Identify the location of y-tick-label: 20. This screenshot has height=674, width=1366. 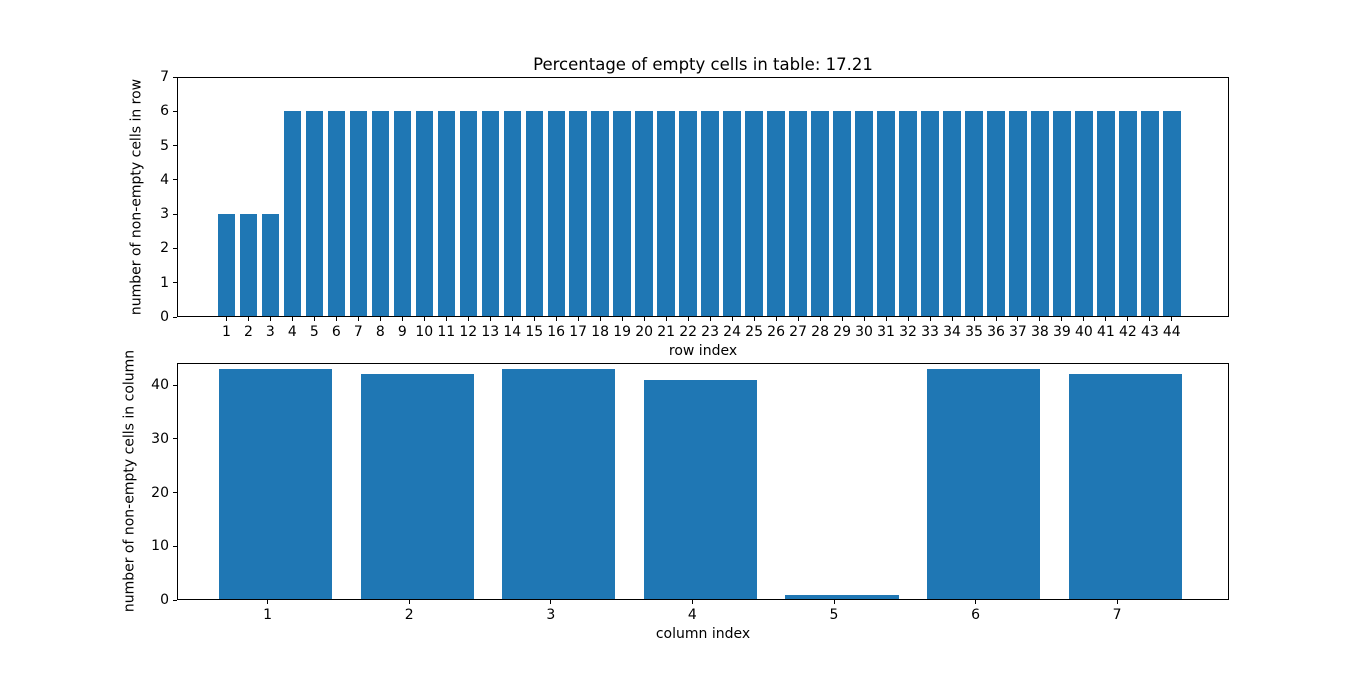
(160, 492).